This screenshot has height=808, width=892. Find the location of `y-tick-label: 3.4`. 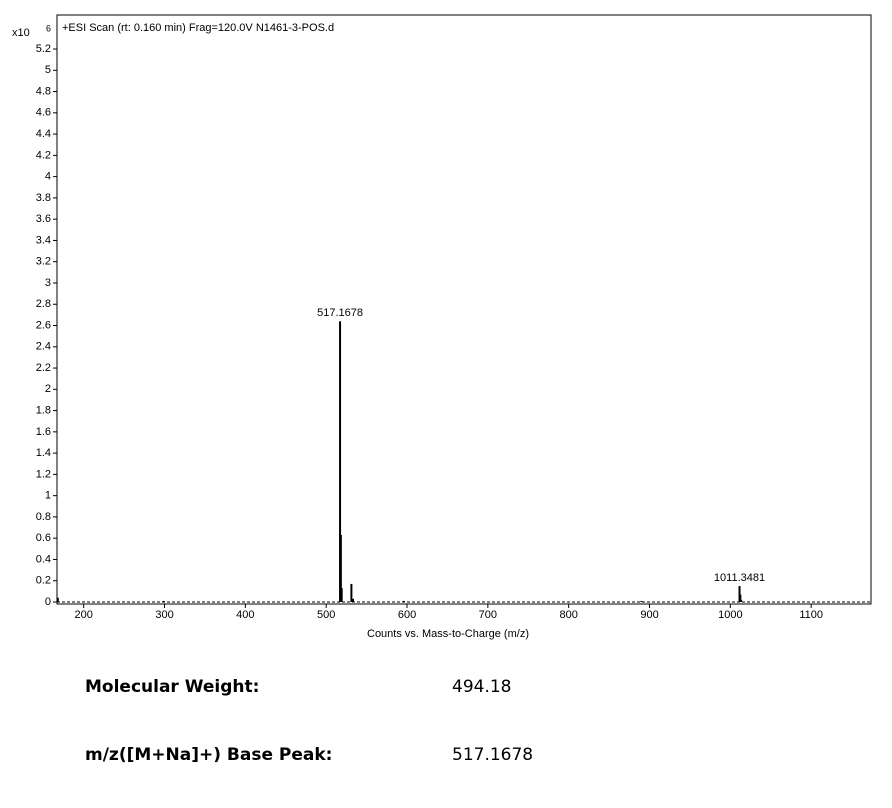

y-tick-label: 3.4 is located at coordinates (43, 240).